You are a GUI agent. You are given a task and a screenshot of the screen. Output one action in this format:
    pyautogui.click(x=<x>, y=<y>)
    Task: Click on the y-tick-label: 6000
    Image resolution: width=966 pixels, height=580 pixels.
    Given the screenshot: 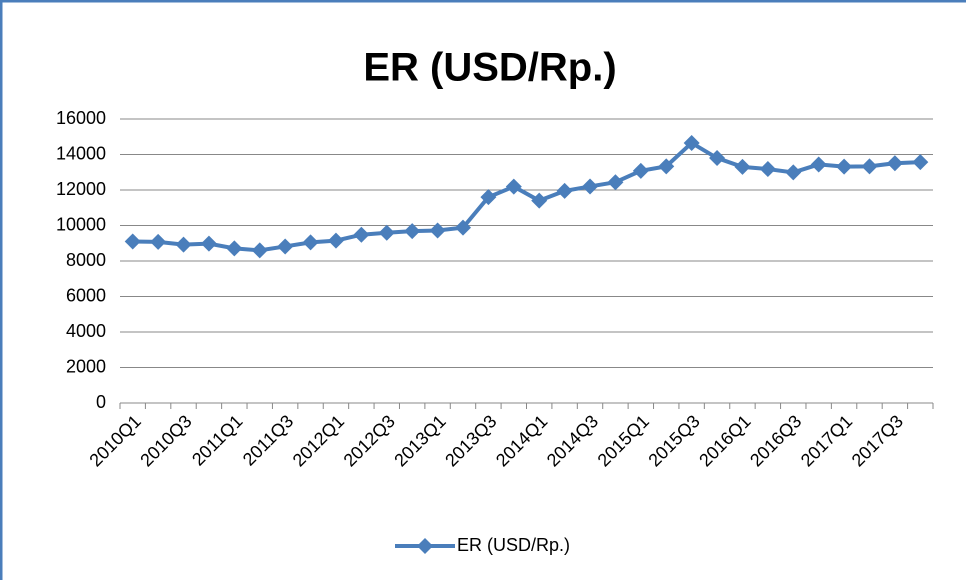 What is the action you would take?
    pyautogui.click(x=86, y=295)
    